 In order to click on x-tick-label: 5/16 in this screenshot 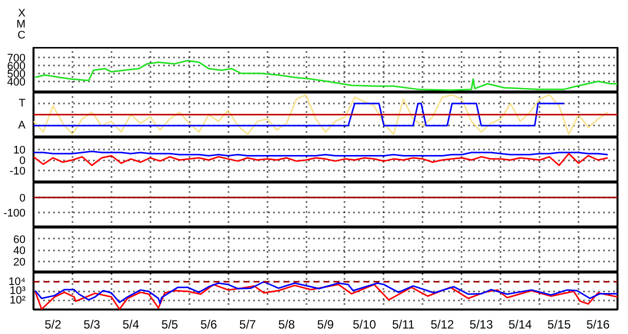, I will do `click(598, 325)`.